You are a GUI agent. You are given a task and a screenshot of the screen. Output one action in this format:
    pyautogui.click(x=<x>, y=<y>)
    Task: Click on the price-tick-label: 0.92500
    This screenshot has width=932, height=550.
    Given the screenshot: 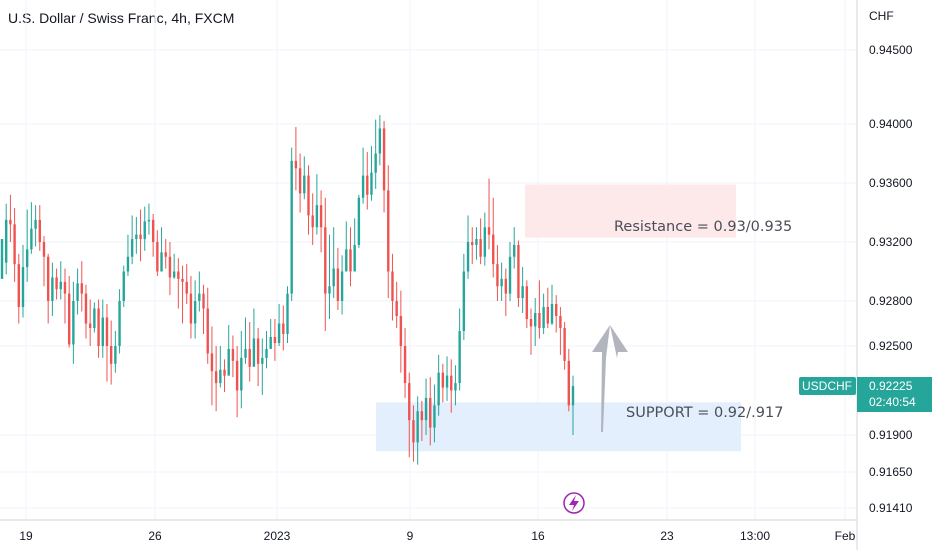 What is the action you would take?
    pyautogui.click(x=891, y=346)
    